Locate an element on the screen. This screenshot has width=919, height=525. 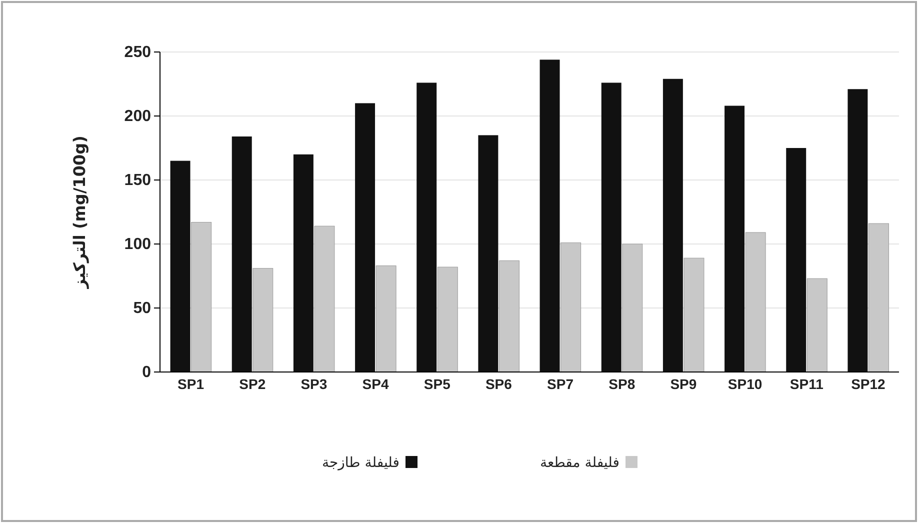
y-tick-label: 0 is located at coordinates (147, 373).